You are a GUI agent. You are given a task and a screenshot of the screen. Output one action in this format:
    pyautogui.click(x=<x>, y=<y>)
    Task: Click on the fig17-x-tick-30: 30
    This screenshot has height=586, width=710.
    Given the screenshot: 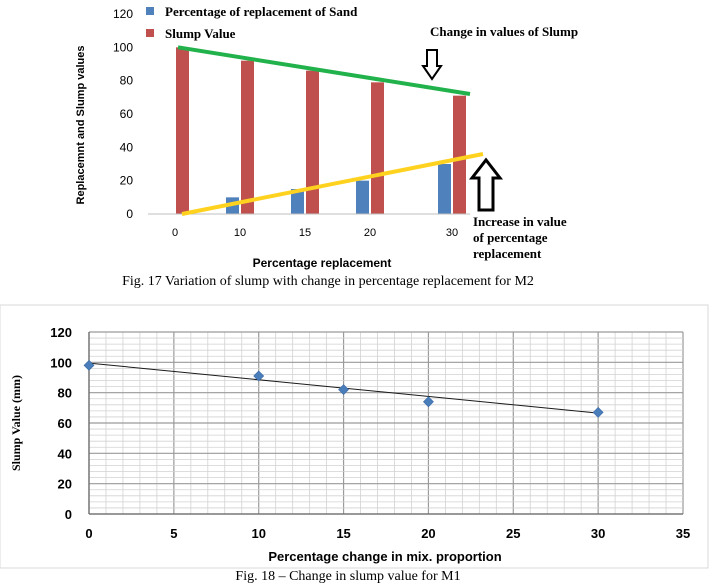 What is the action you would take?
    pyautogui.click(x=452, y=233)
    